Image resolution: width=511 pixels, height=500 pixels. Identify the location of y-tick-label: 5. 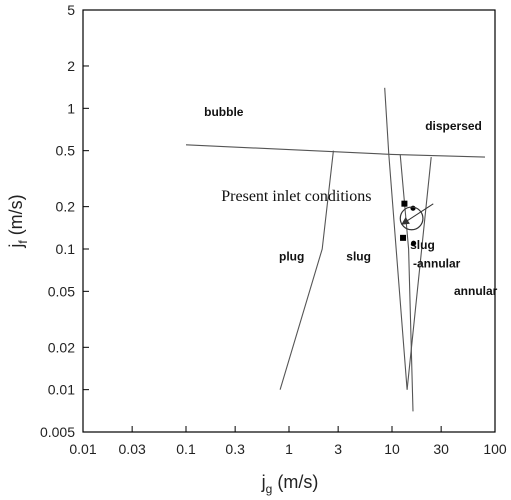
(71, 10).